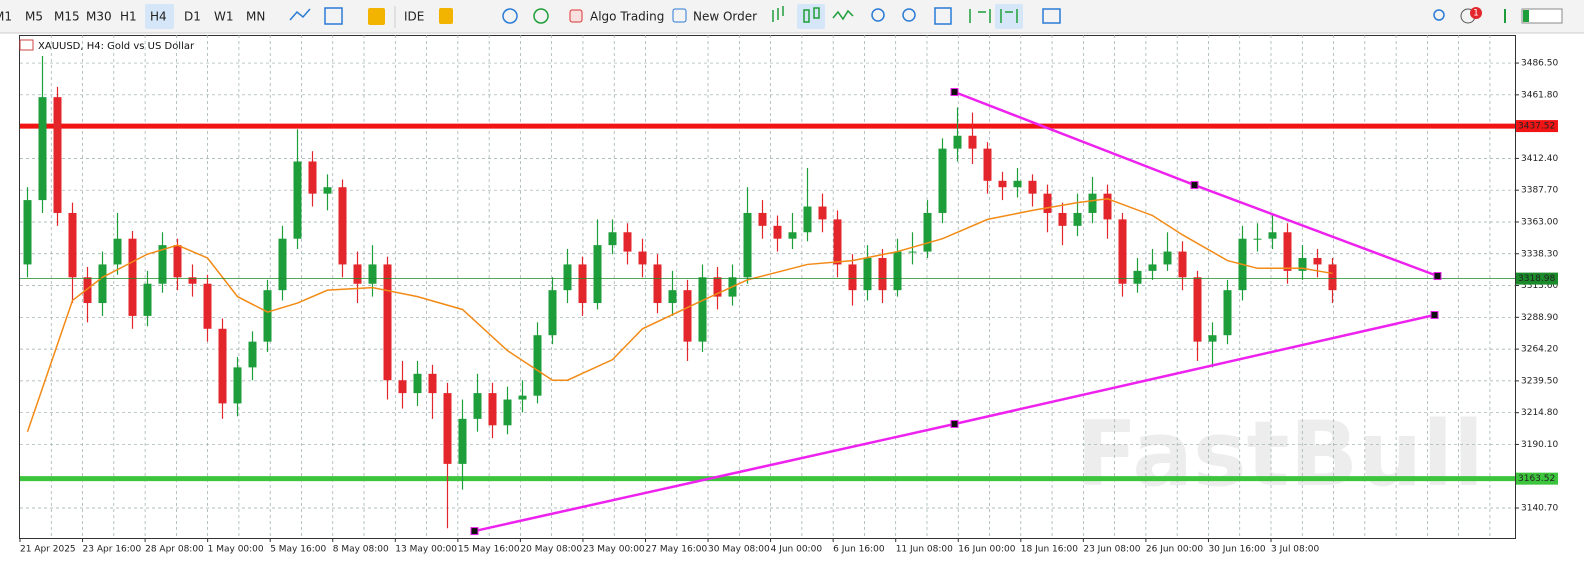 This screenshot has height=573, width=1584. I want to click on market-icon, so click(446, 16).